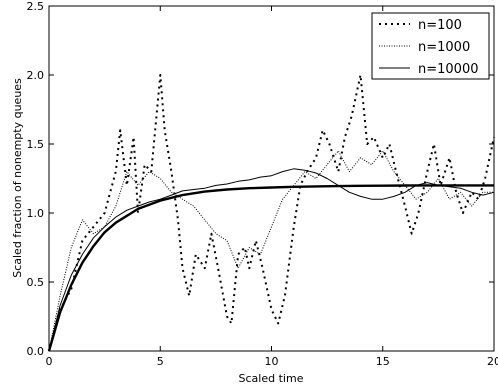 This screenshot has width=498, height=388. Describe the element at coordinates (36, 144) in the screenshot. I see `y-tick-label: 1.5` at that location.